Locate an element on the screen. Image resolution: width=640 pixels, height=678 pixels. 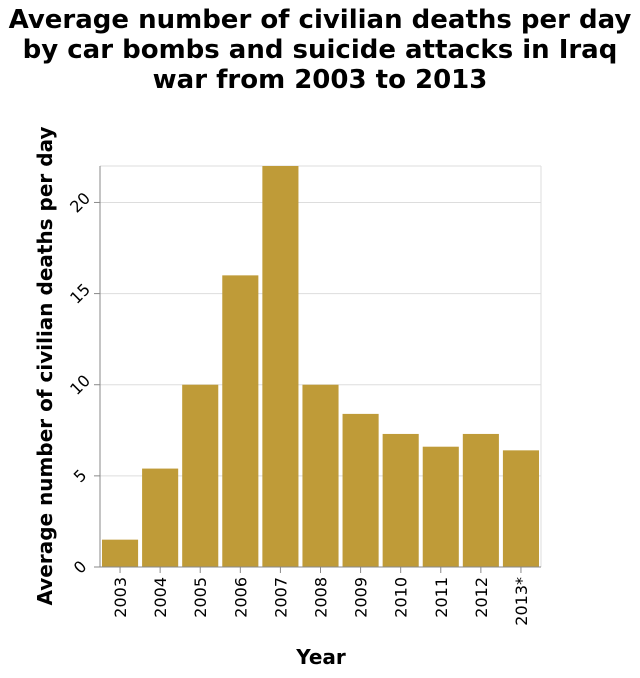
y-tick-label-15: 15 is located at coordinates (80, 294).